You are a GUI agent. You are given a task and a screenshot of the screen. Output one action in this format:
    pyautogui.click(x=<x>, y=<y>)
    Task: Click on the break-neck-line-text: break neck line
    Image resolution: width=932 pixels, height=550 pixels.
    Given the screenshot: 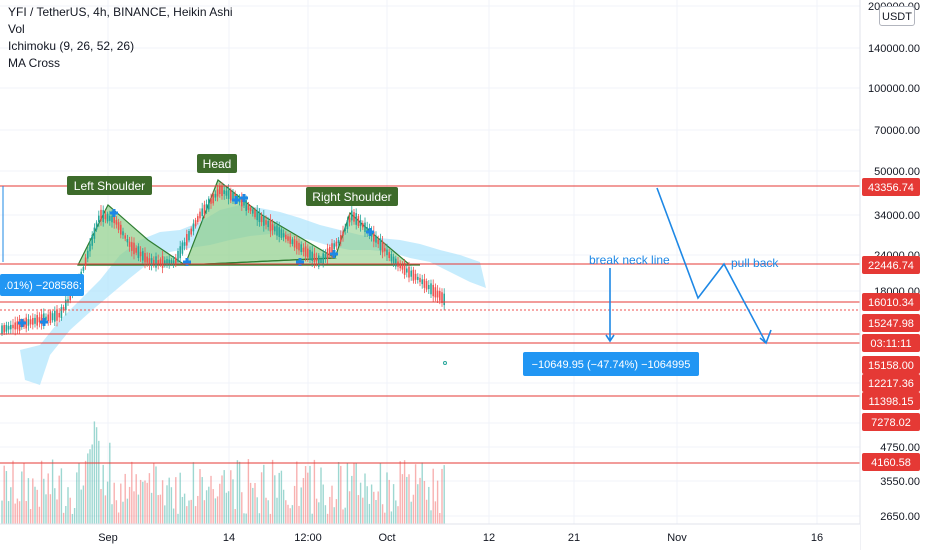 What is the action you would take?
    pyautogui.click(x=629, y=260)
    